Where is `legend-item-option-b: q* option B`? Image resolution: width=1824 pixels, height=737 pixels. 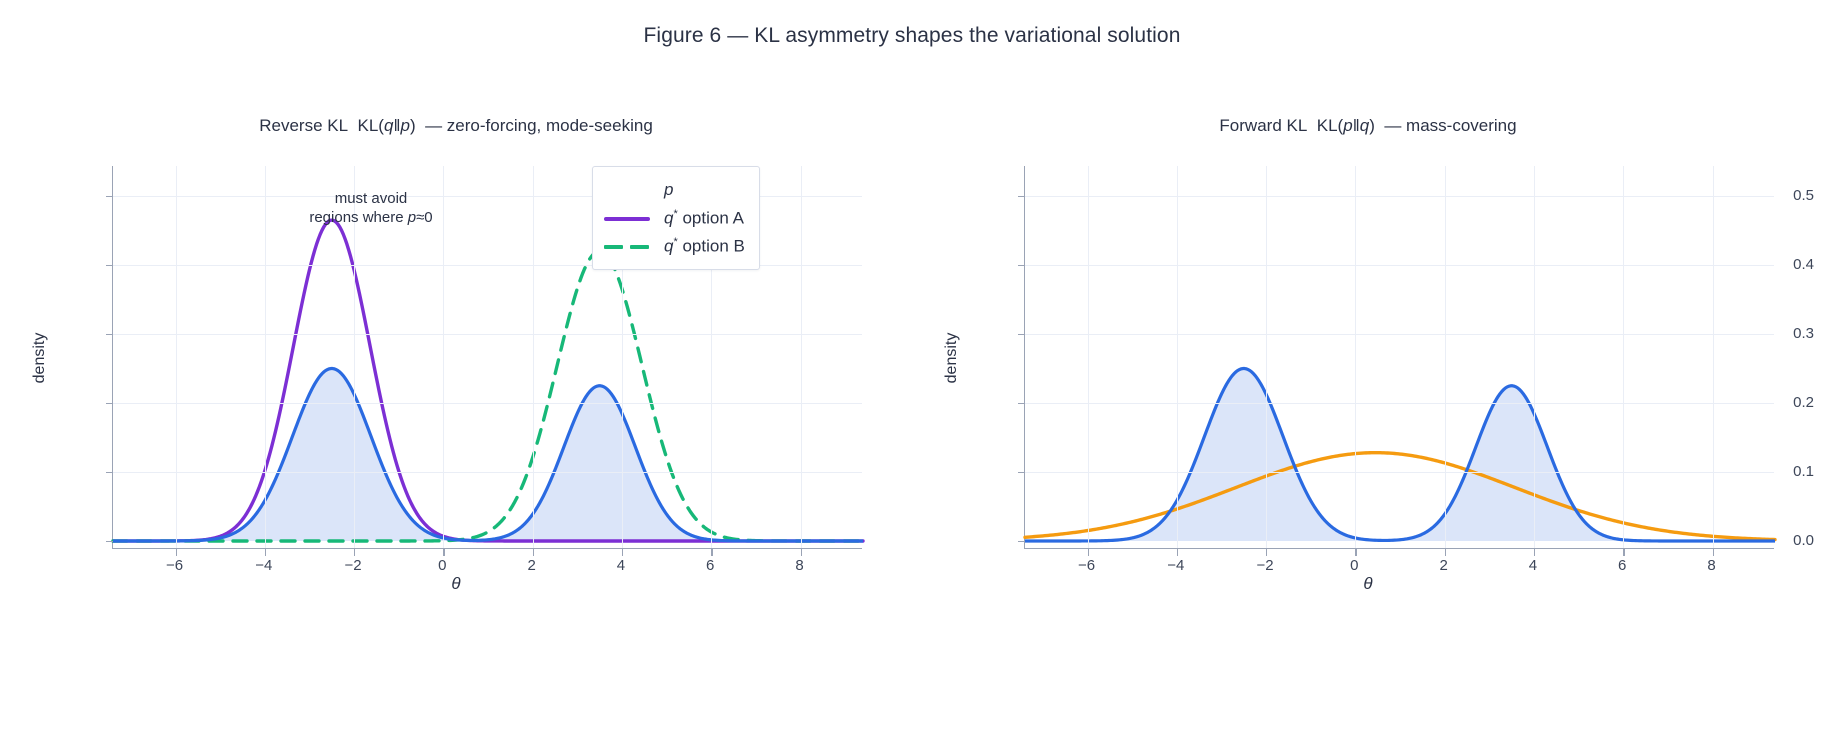 legend-item-option-b: q* option B is located at coordinates (674, 246).